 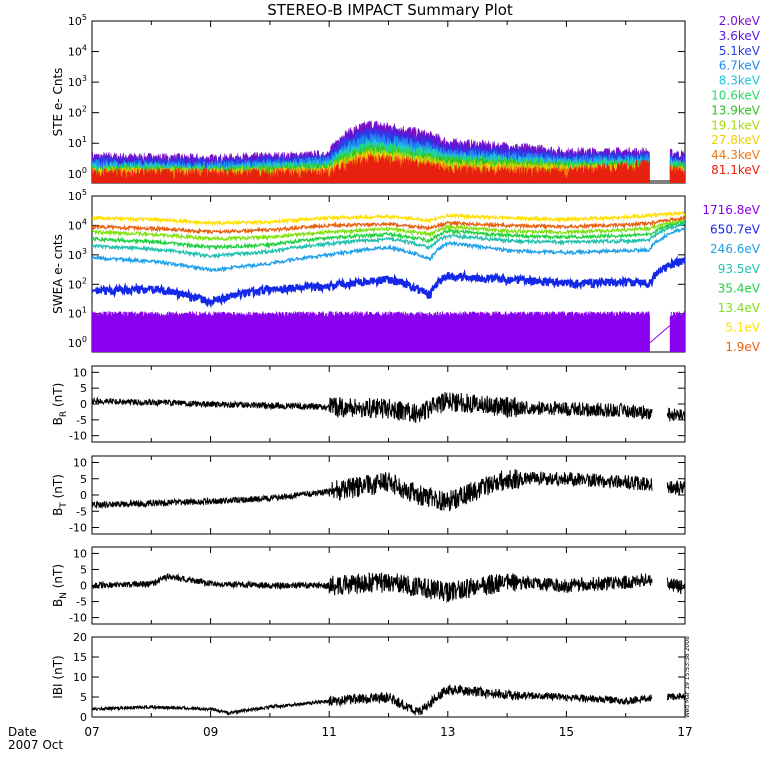 What do you see at coordinates (736, 125) in the screenshot?
I see `legend-entry: 19.1keV` at bounding box center [736, 125].